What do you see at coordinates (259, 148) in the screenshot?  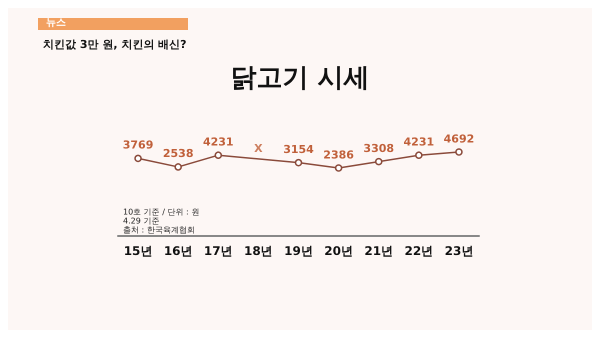 I see `annotation: X` at bounding box center [259, 148].